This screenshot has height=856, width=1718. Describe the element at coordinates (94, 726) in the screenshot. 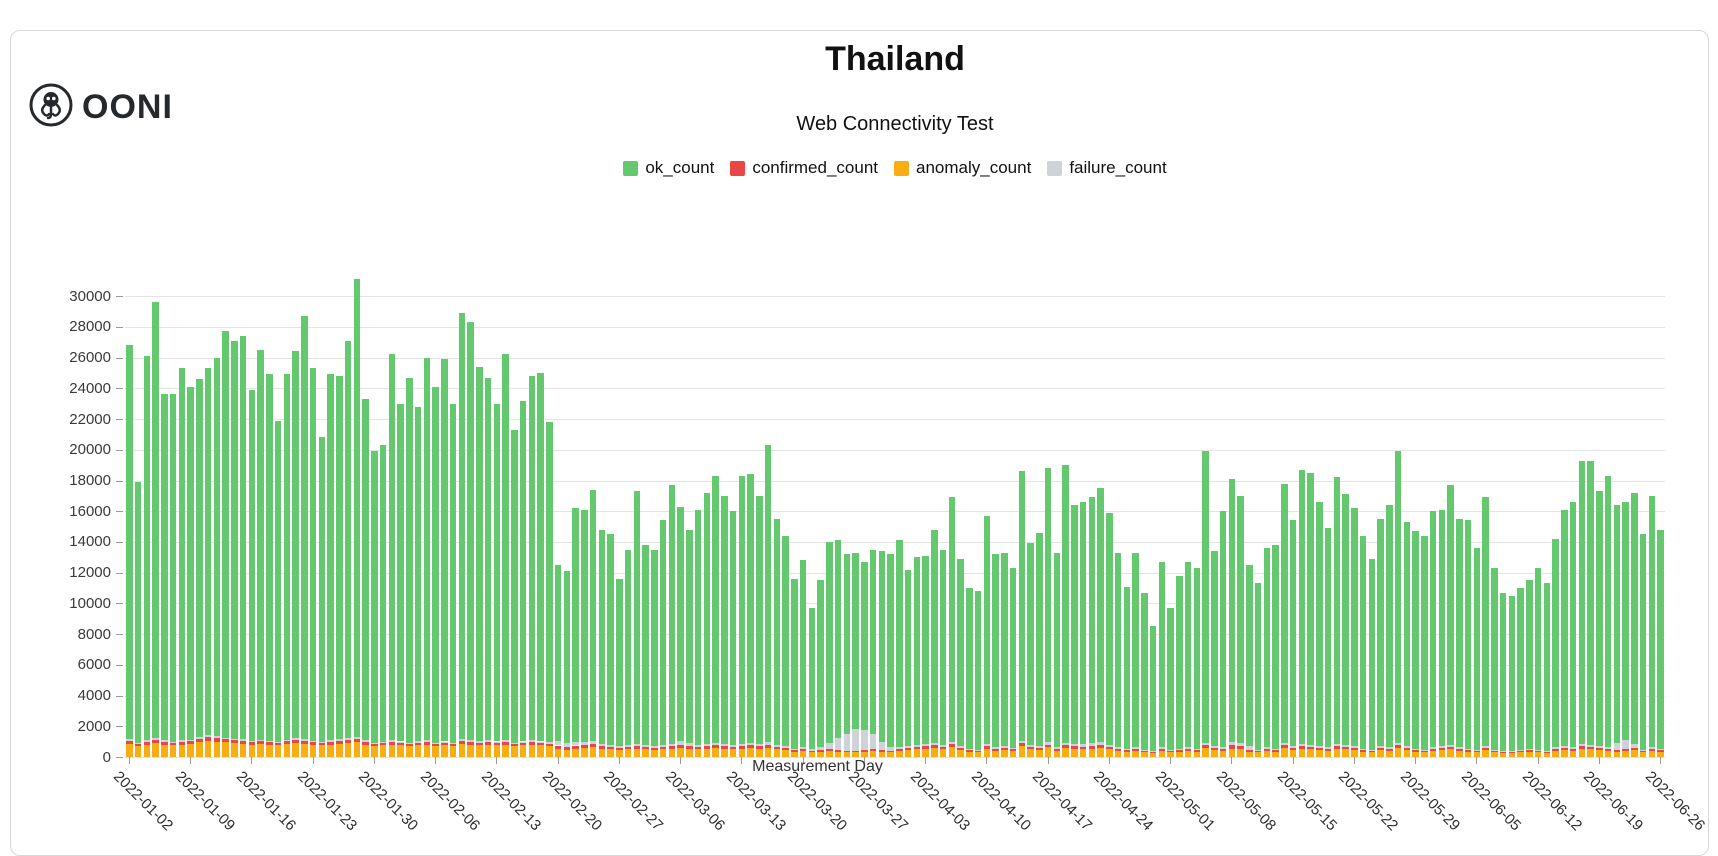

I see `y-axis-label: 2000` at that location.